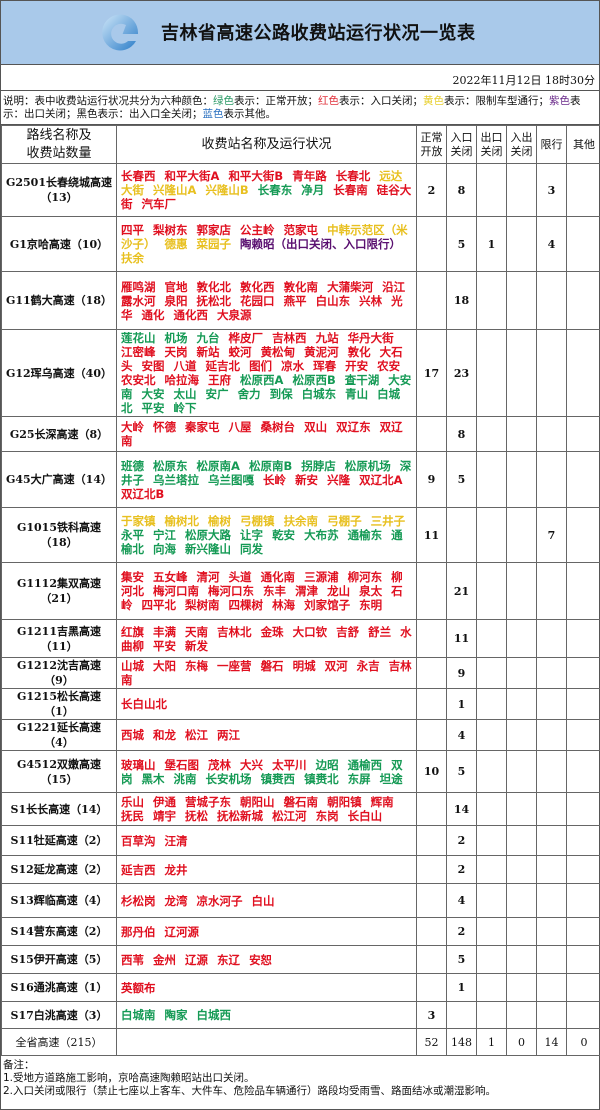 This screenshot has height=1110, width=600. Describe the element at coordinates (301, 988) in the screenshot. I see `table-row: S16通洮高速（1）英额布 1` at that location.